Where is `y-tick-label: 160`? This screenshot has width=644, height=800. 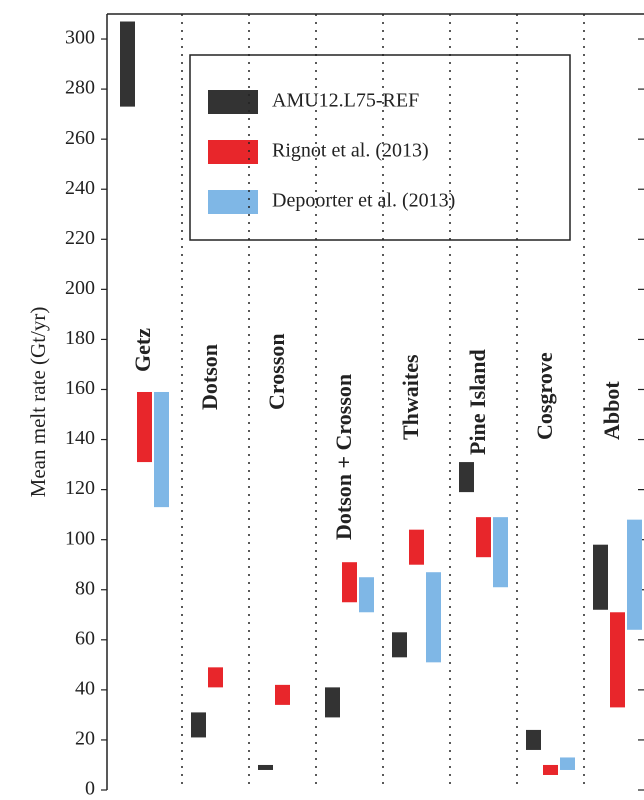 y-tick-label: 160 is located at coordinates (80, 388).